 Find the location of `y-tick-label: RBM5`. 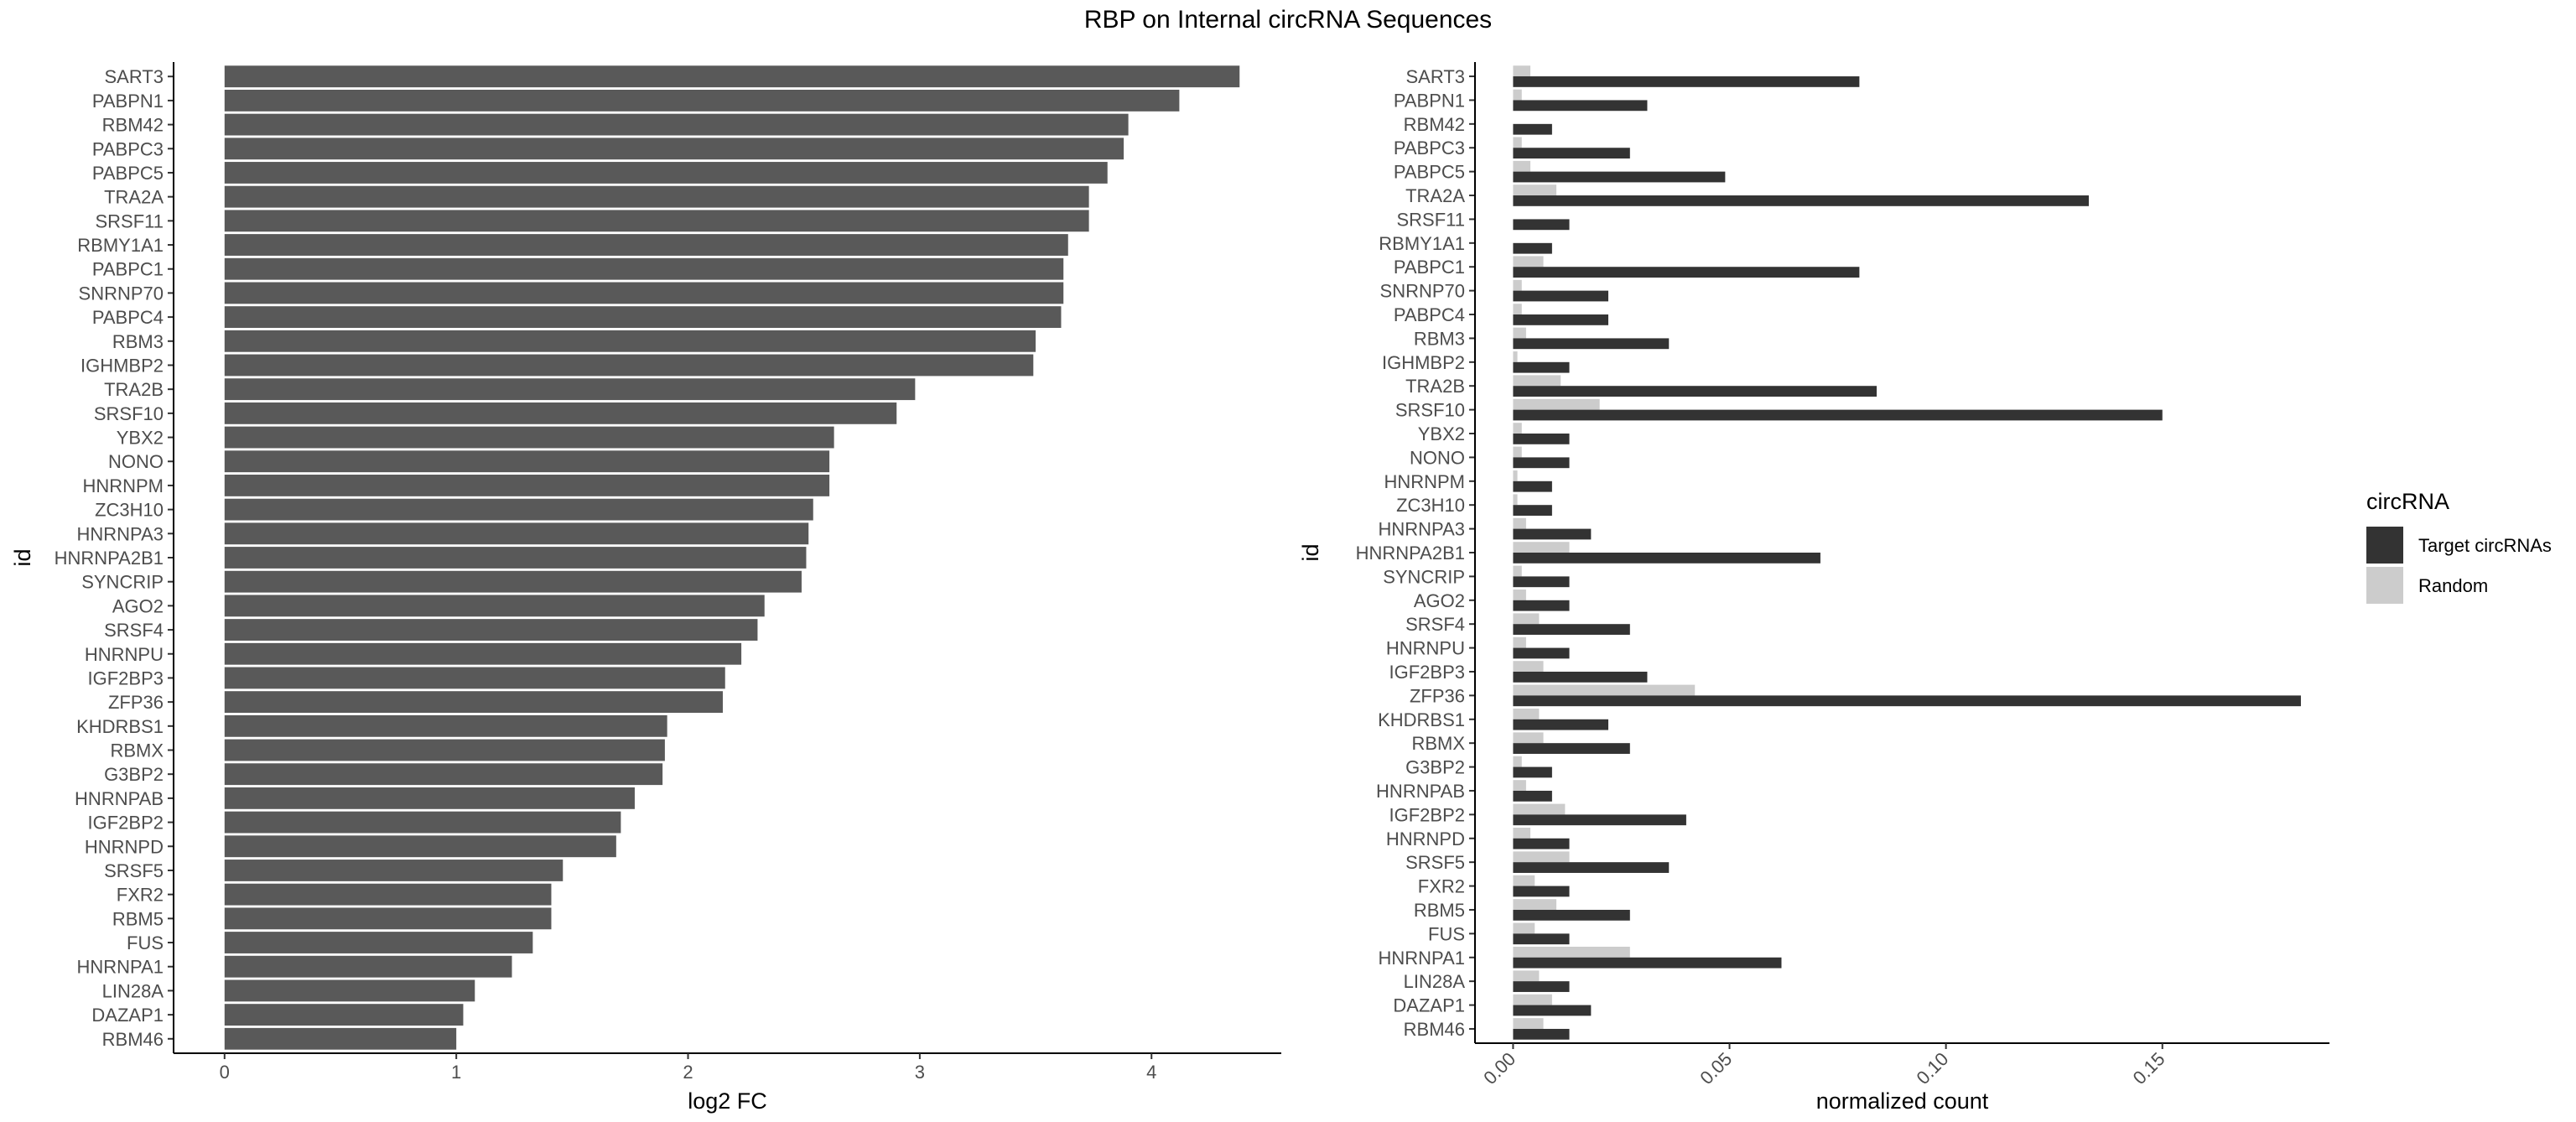

y-tick-label: RBM5 is located at coordinates (138, 919).